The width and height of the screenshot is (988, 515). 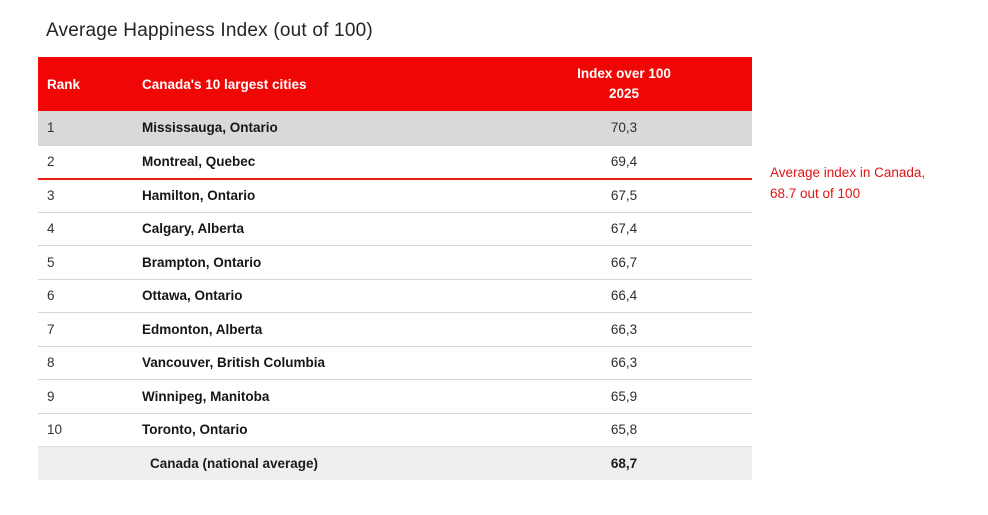 I want to click on rank-cell: 8, so click(x=51, y=363).